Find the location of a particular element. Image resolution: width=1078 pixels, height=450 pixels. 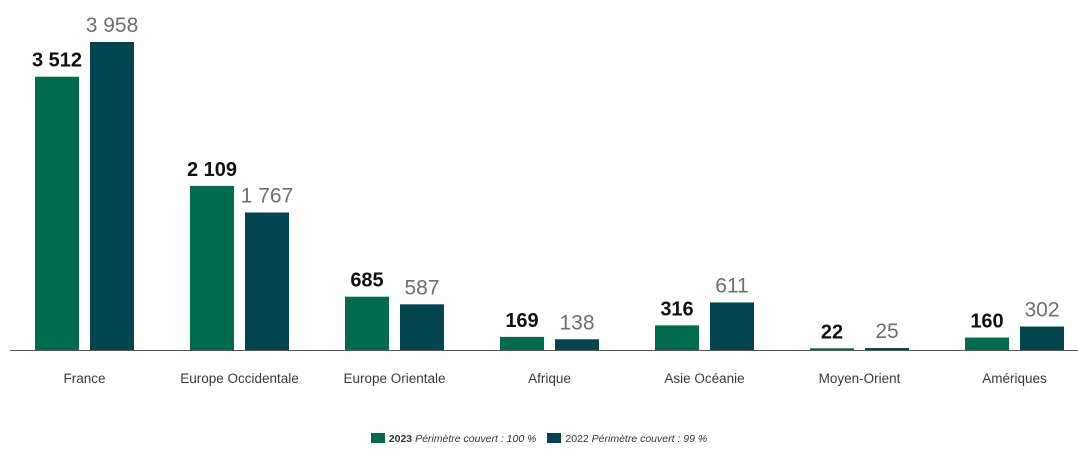

category-label-4: Asie Océanie is located at coordinates (704, 378).